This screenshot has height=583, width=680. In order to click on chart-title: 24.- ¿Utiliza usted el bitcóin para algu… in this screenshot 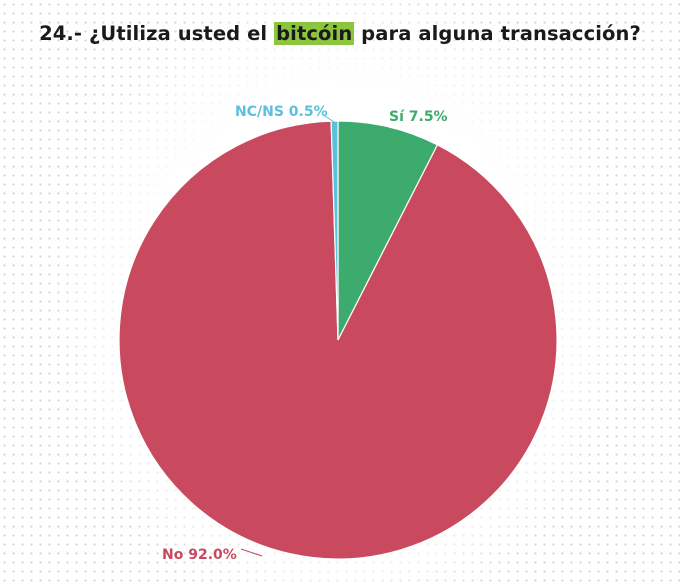, I will do `click(340, 33)`.